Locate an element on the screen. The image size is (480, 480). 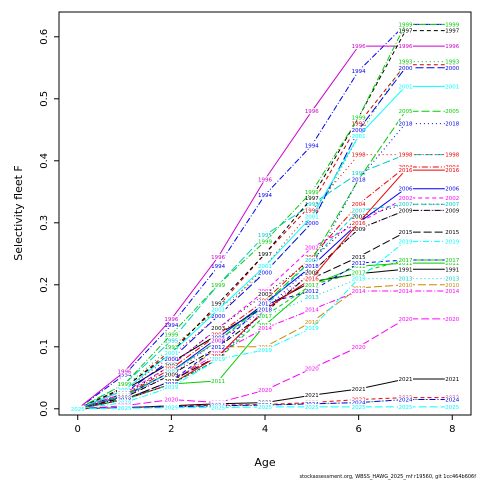
point-label: 2005 is located at coordinates (405, 112).